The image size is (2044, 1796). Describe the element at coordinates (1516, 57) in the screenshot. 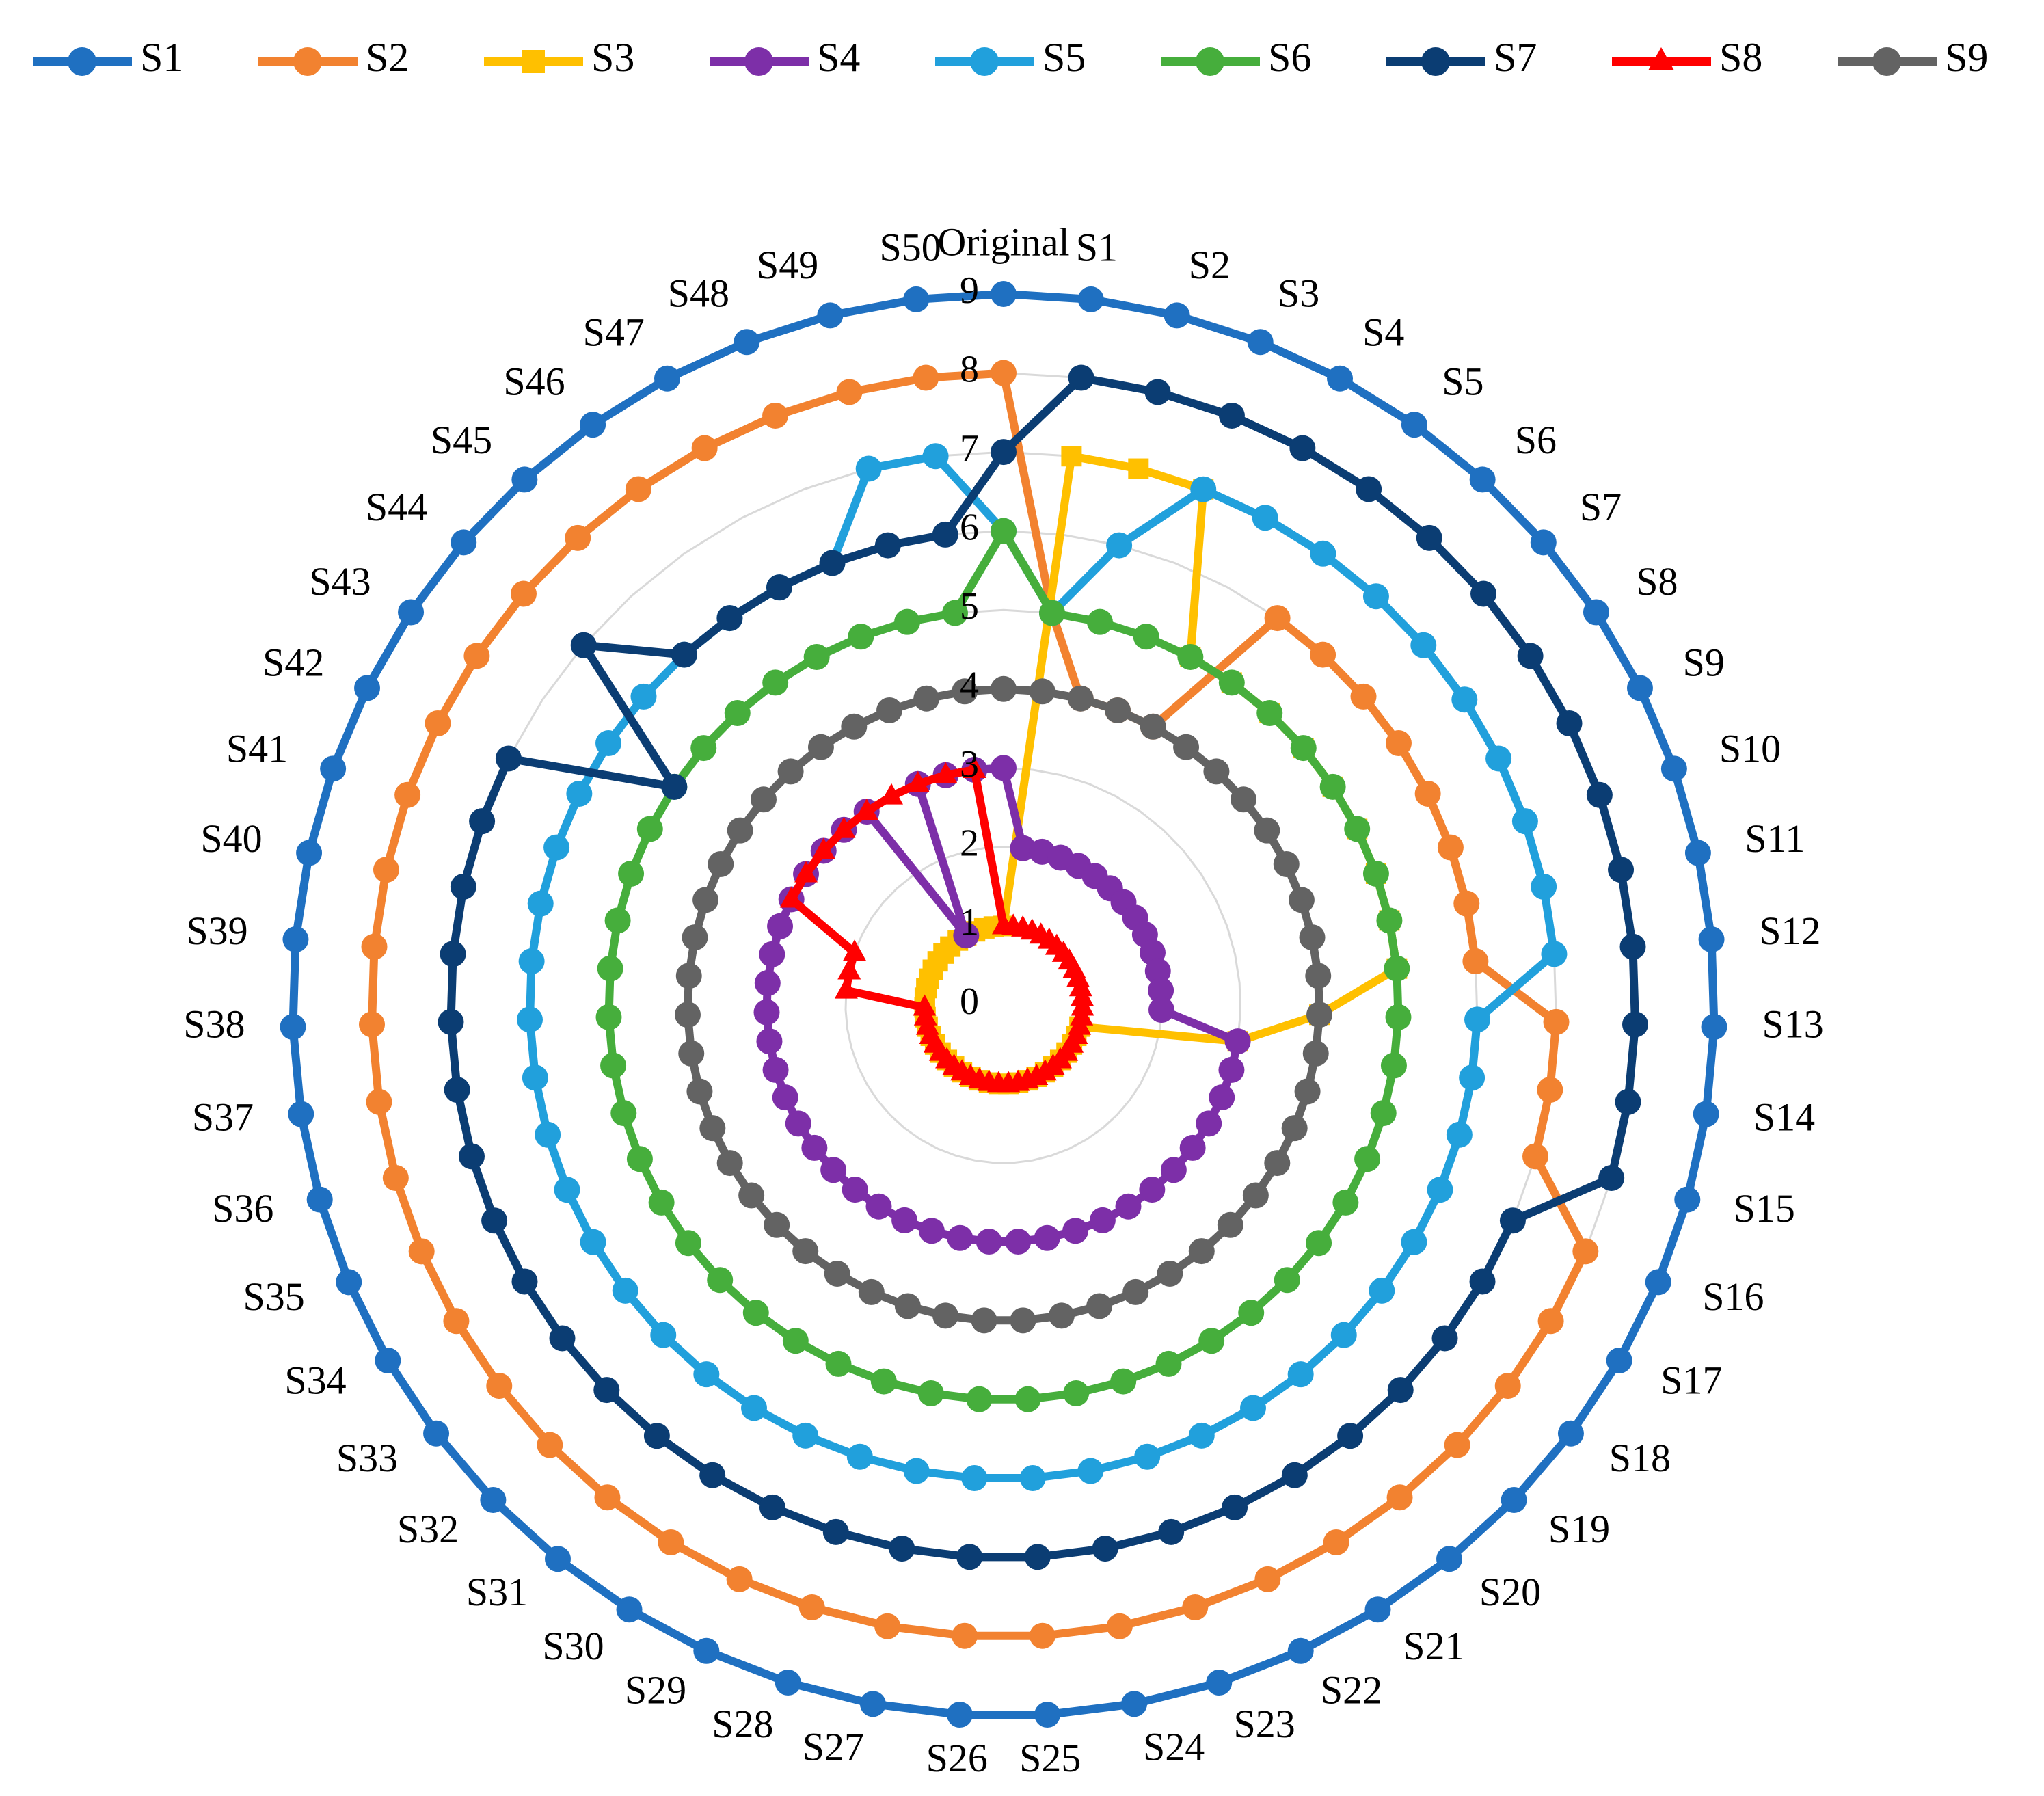

I see `legend-label: S7` at that location.